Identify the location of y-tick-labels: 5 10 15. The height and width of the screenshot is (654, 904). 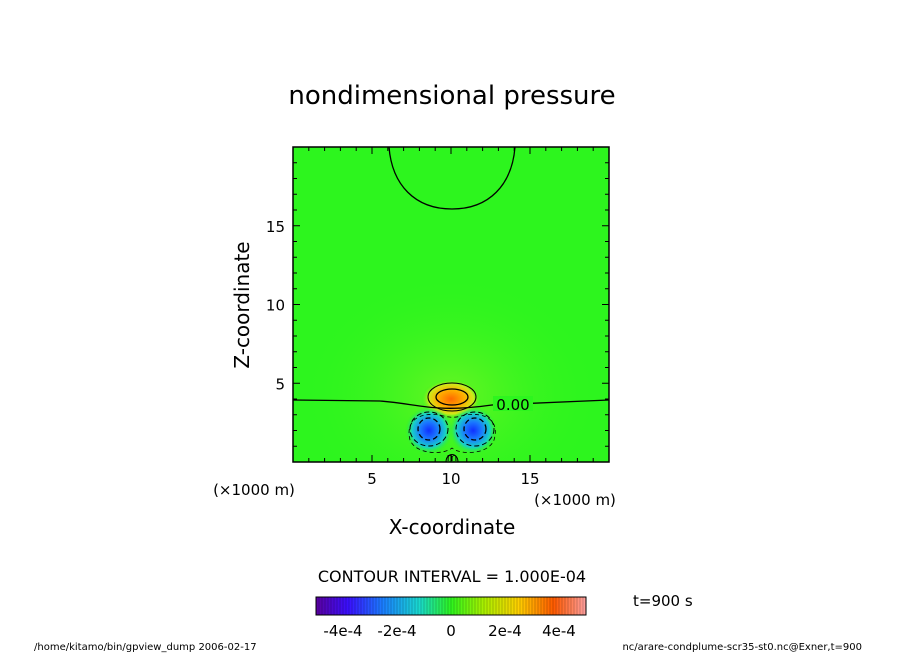
(275, 306).